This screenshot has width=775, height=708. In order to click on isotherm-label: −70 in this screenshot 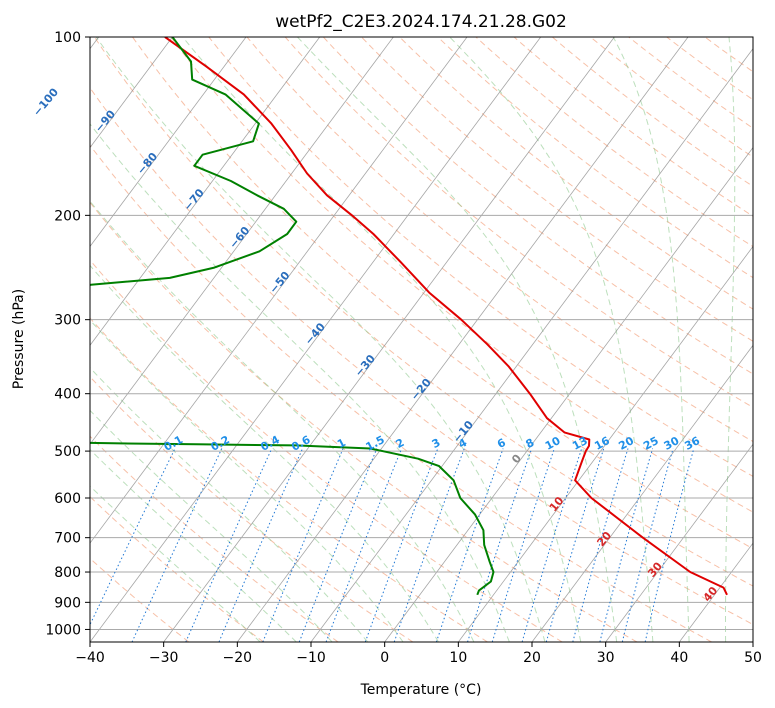, I will do `click(194, 199)`.